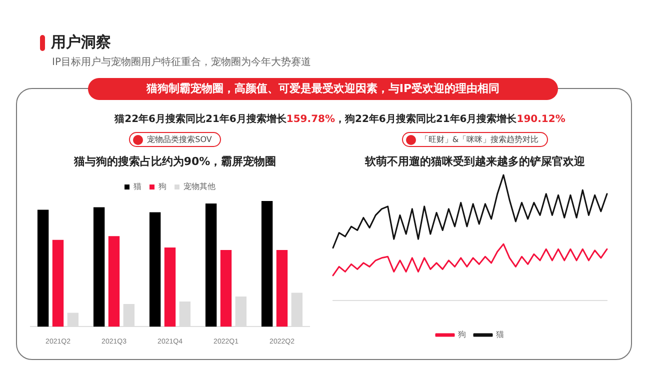  I want to click on text: IP目标用户与宠物圈用户特征重合，宠物圈为今年大势赛道, so click(181, 62).